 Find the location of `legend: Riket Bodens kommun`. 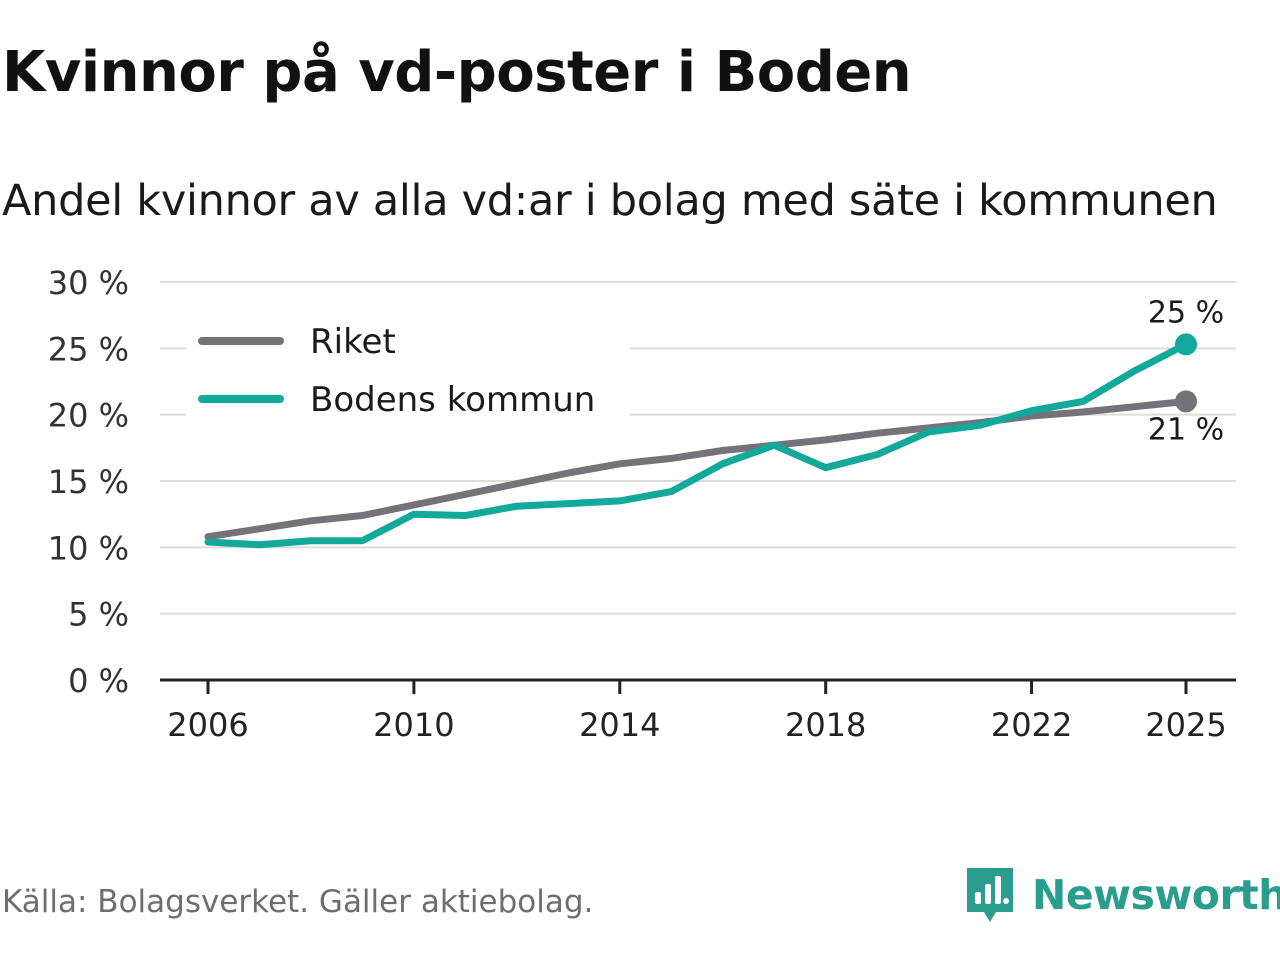

legend: Riket Bodens kommun is located at coordinates (408, 372).